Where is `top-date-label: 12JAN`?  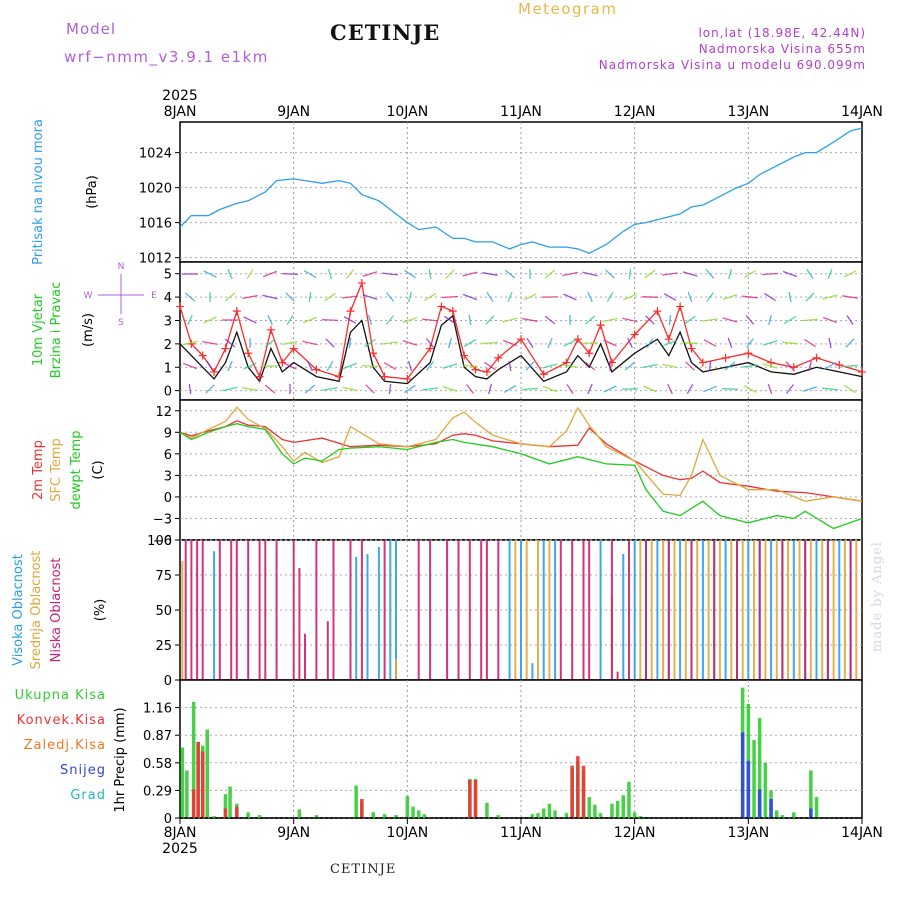 top-date-label: 12JAN is located at coordinates (635, 112).